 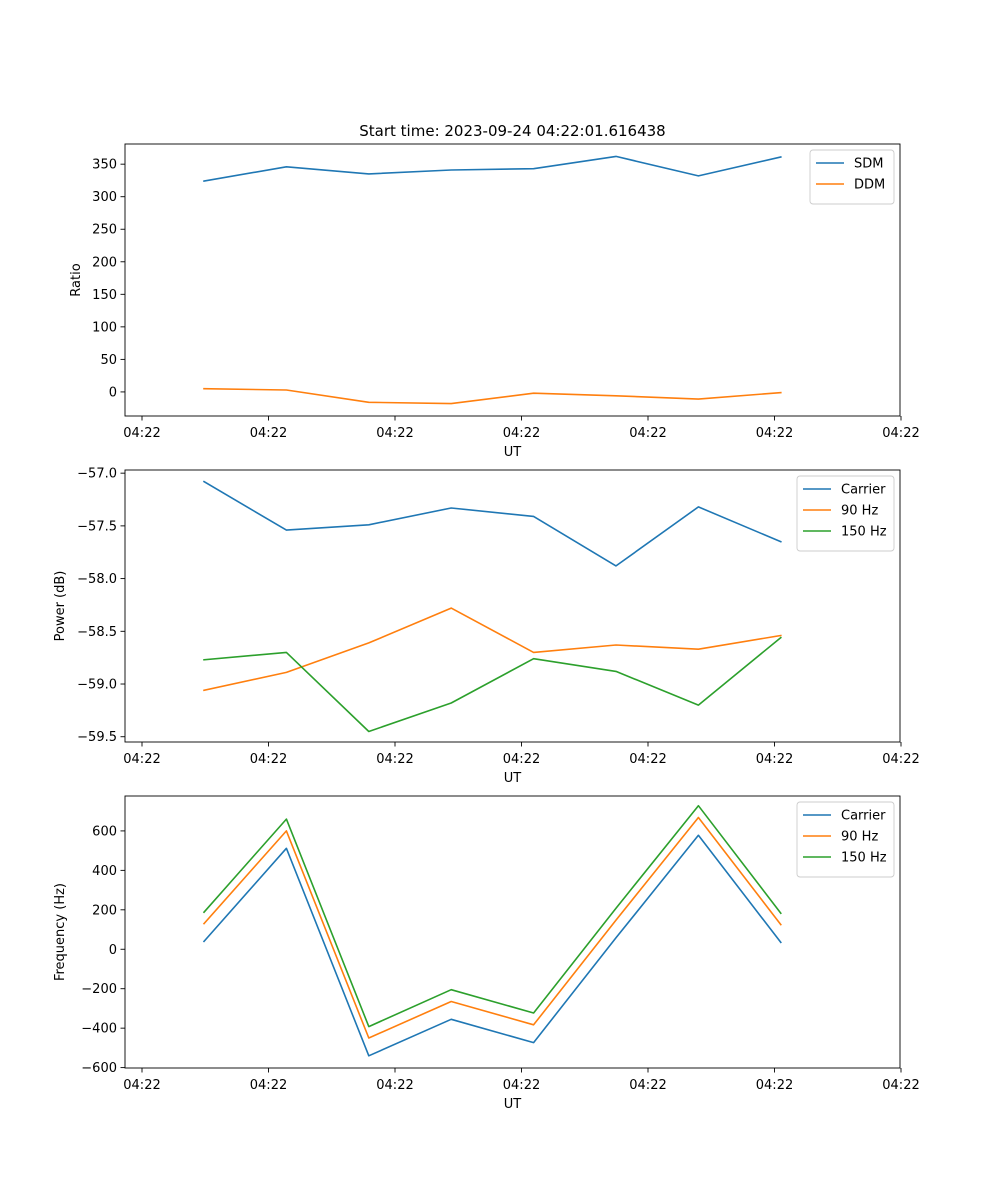 What do you see at coordinates (104, 327) in the screenshot?
I see `y-tick-label: 100` at bounding box center [104, 327].